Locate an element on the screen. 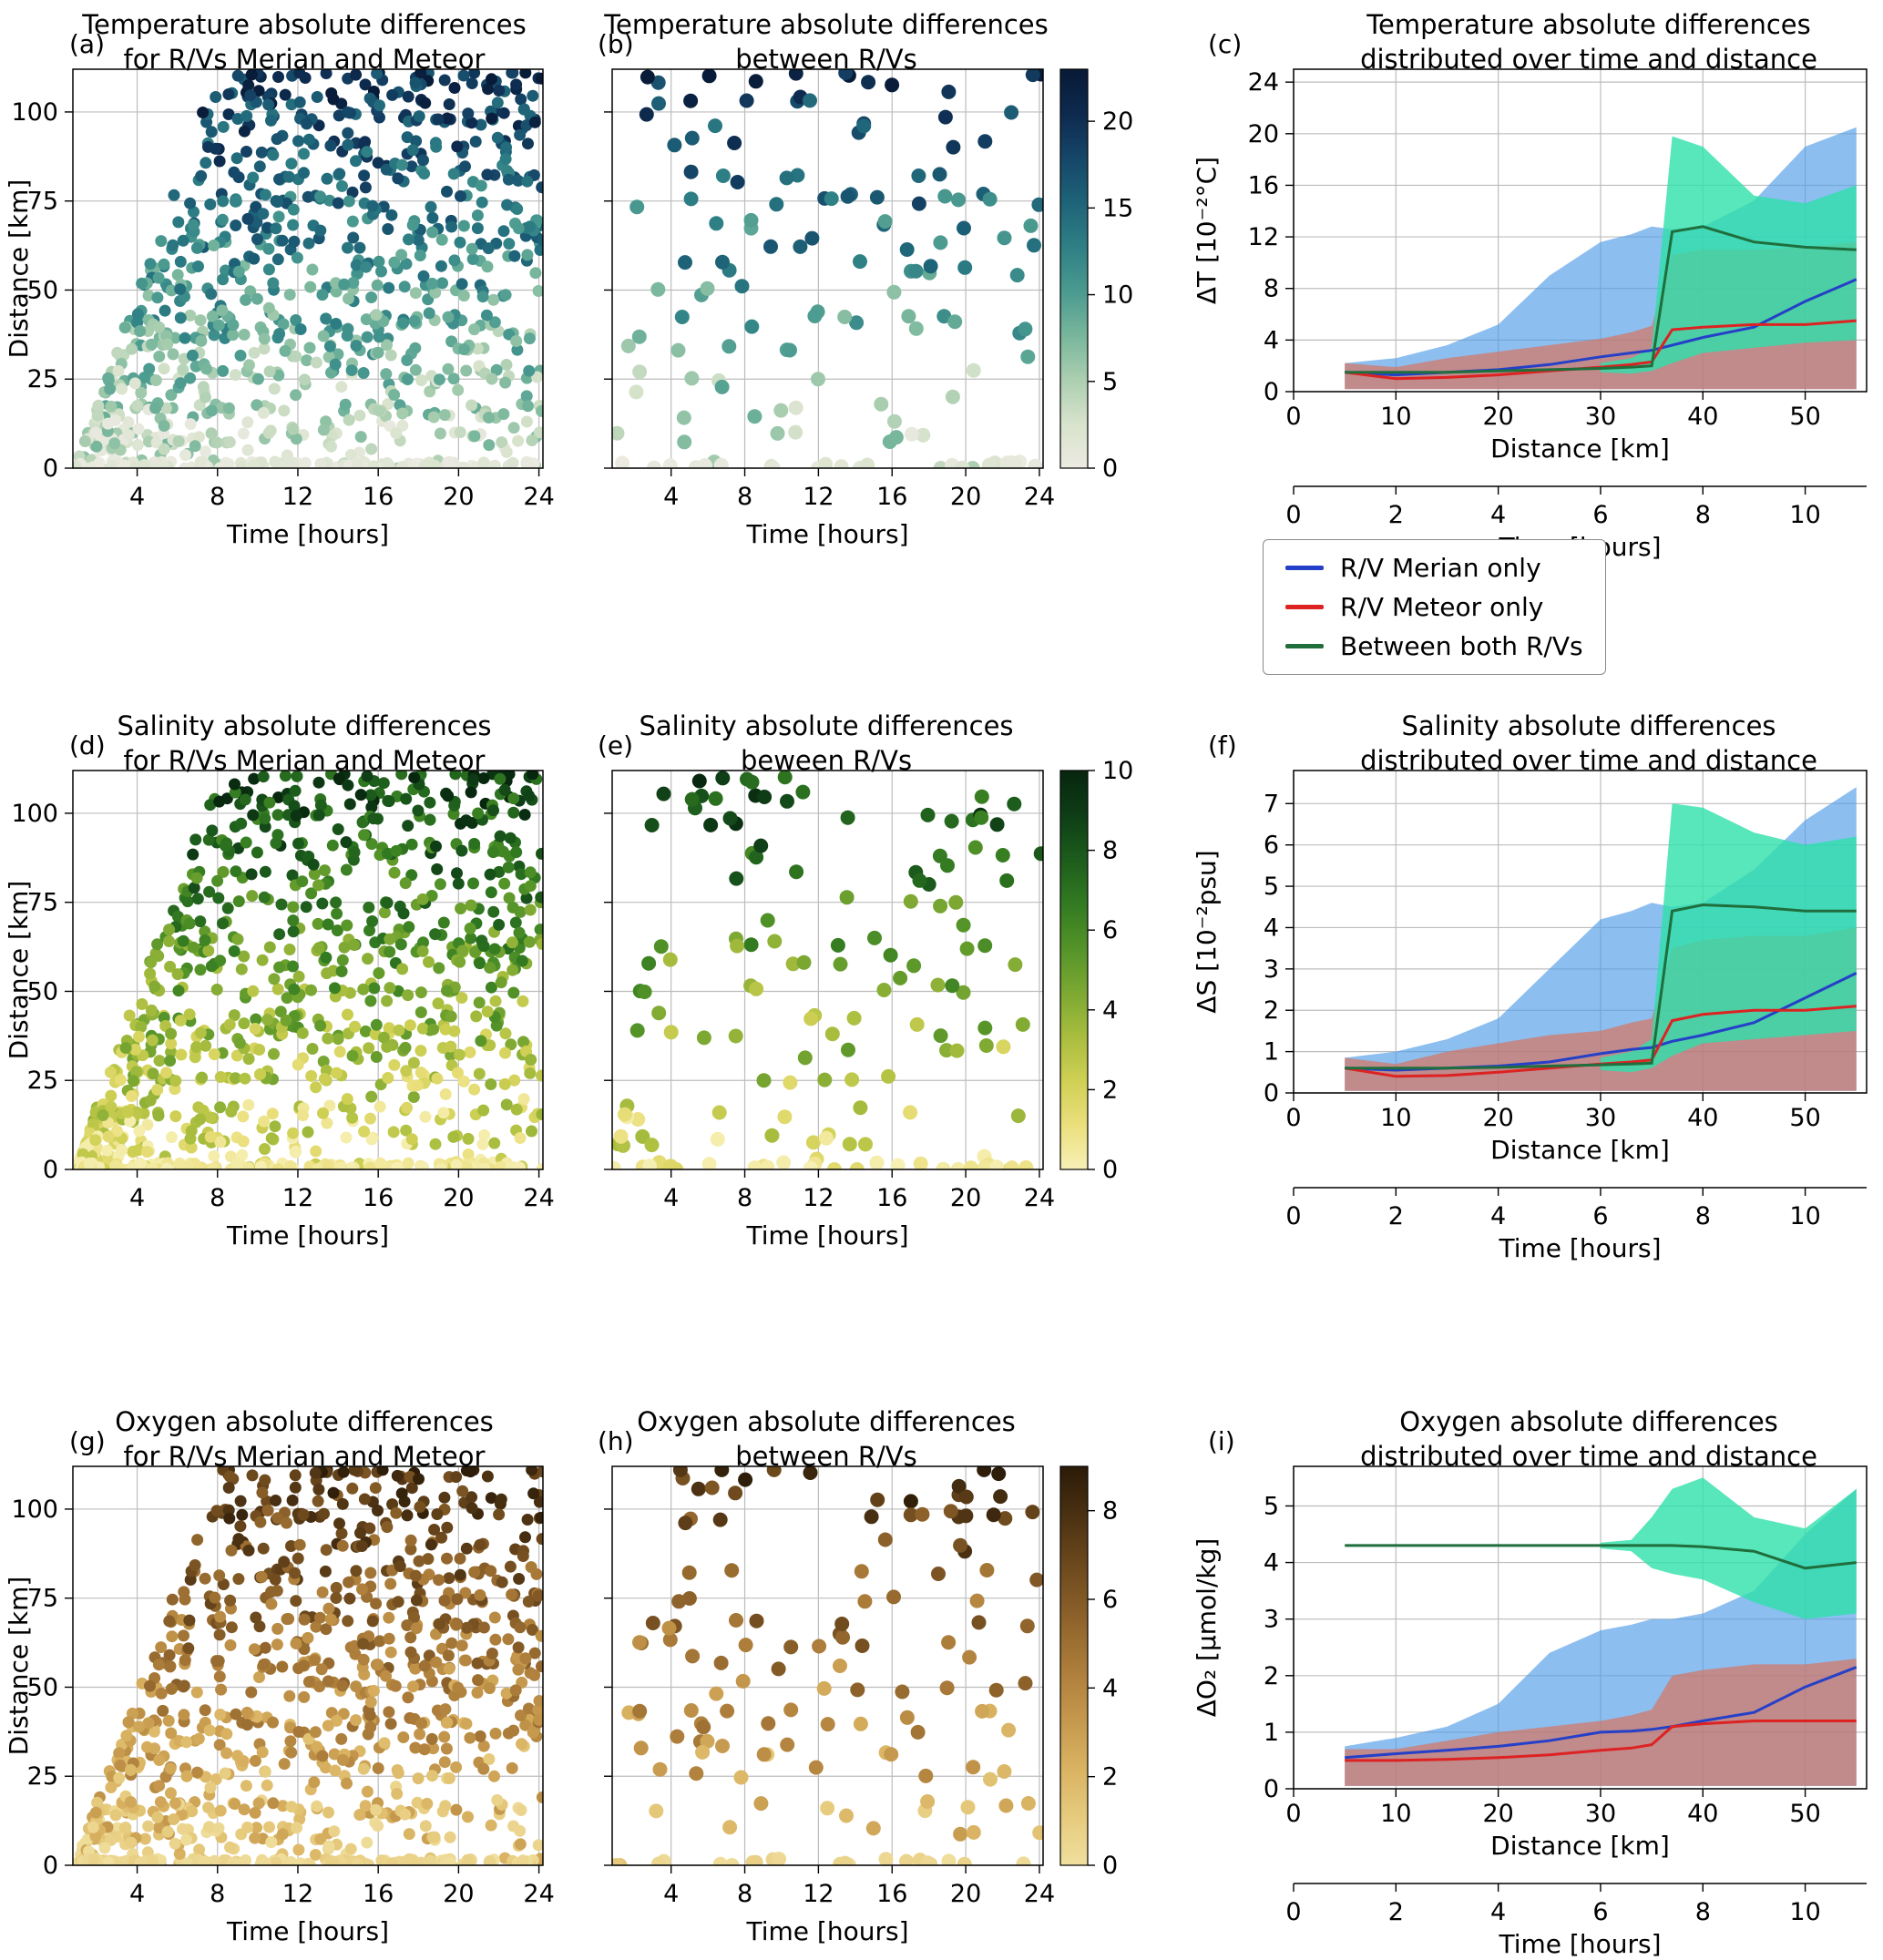  svg-text: 75 is located at coordinates (42, 202).